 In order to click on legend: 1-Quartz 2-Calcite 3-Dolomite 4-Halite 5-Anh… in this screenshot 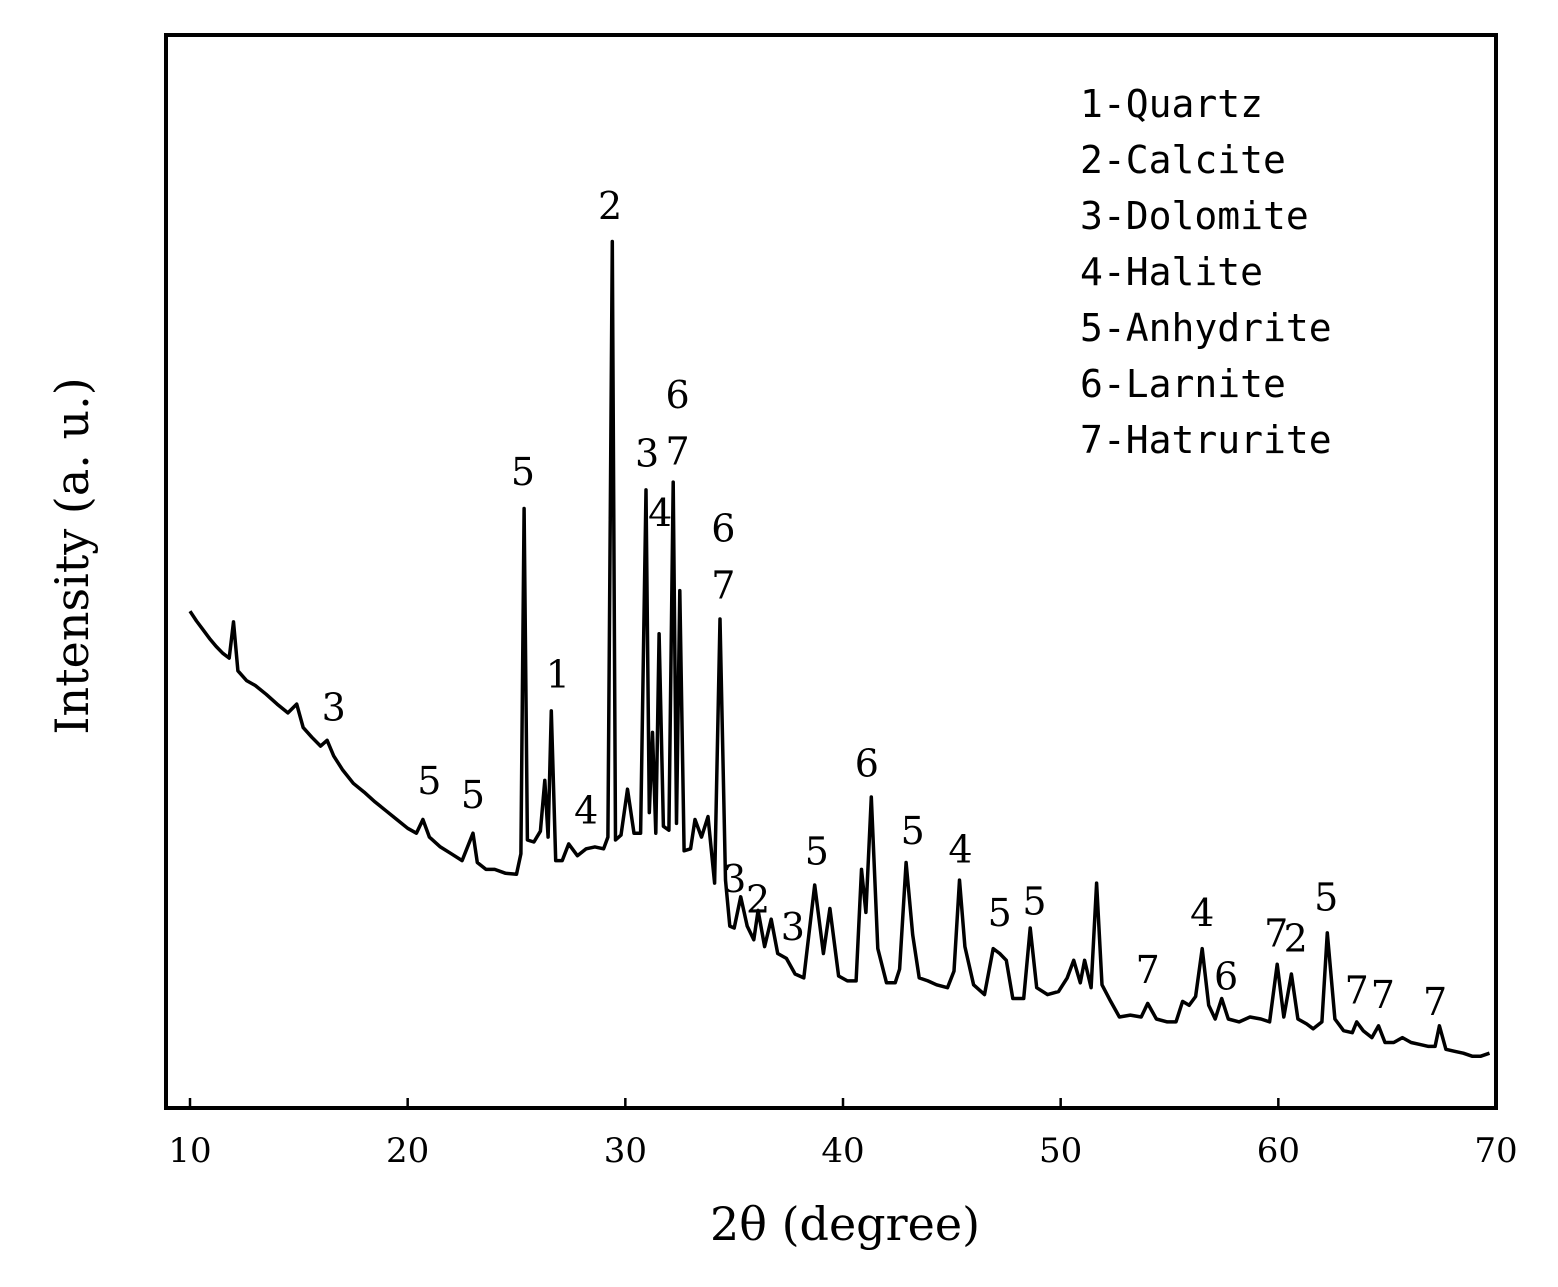, I will do `click(1206, 272)`.